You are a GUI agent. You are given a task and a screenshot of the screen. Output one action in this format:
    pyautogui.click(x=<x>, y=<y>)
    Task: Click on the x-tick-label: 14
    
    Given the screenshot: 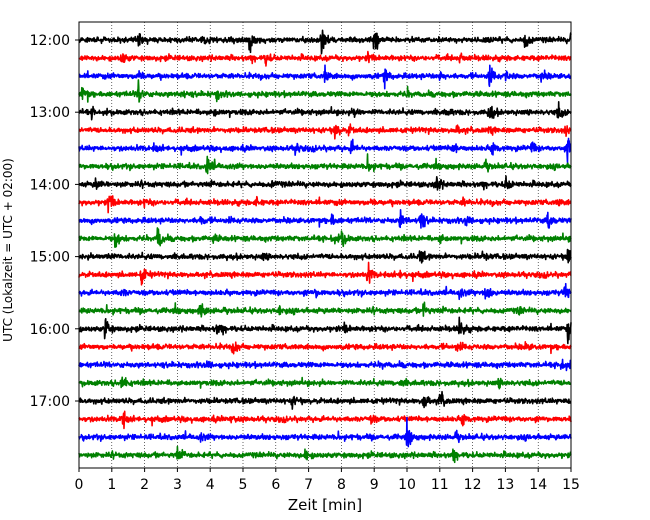 What is the action you would take?
    pyautogui.click(x=538, y=485)
    